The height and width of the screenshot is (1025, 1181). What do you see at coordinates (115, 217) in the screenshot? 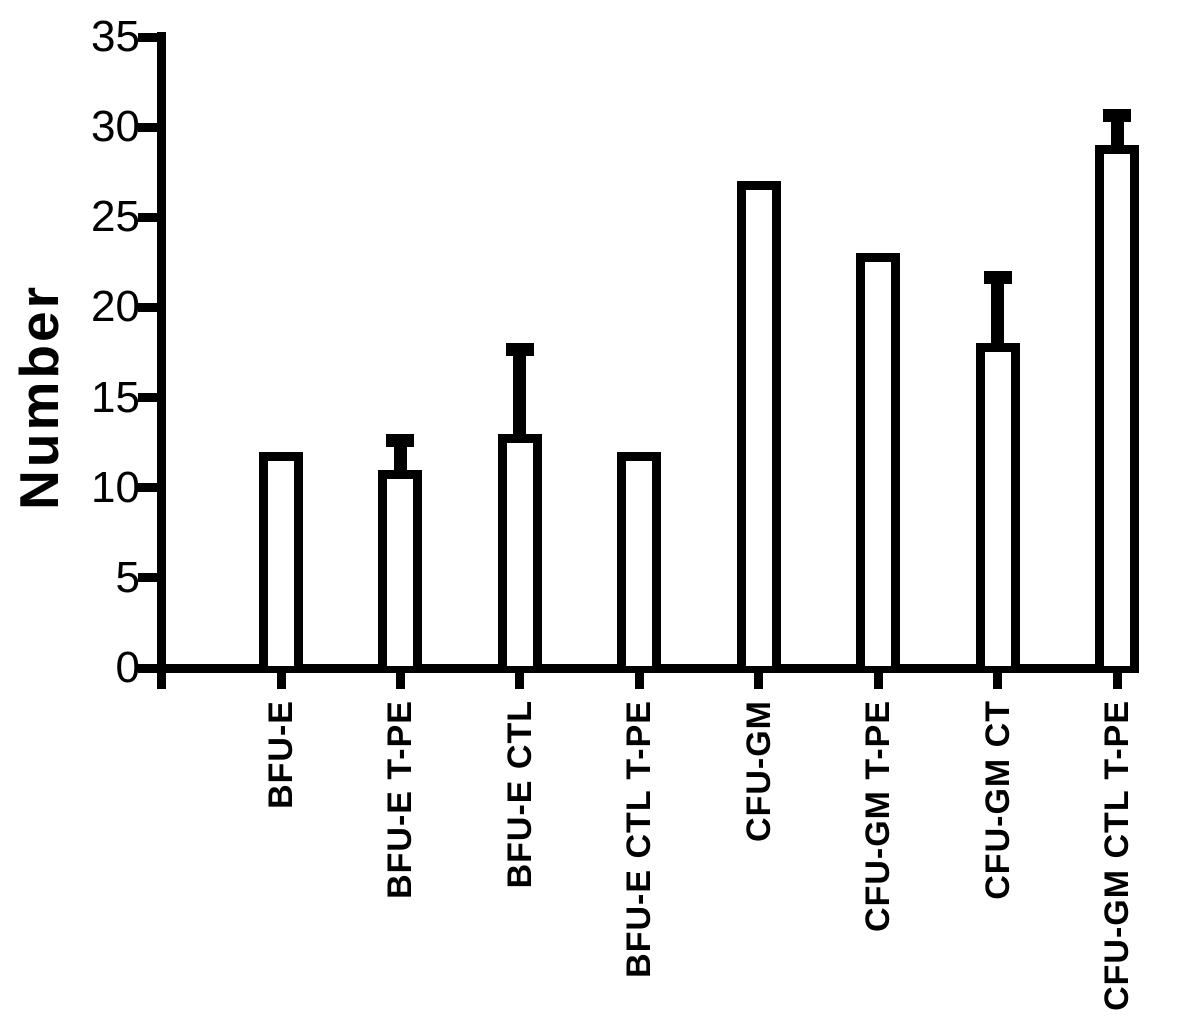
I see `y-tick-label: 25` at bounding box center [115, 217].